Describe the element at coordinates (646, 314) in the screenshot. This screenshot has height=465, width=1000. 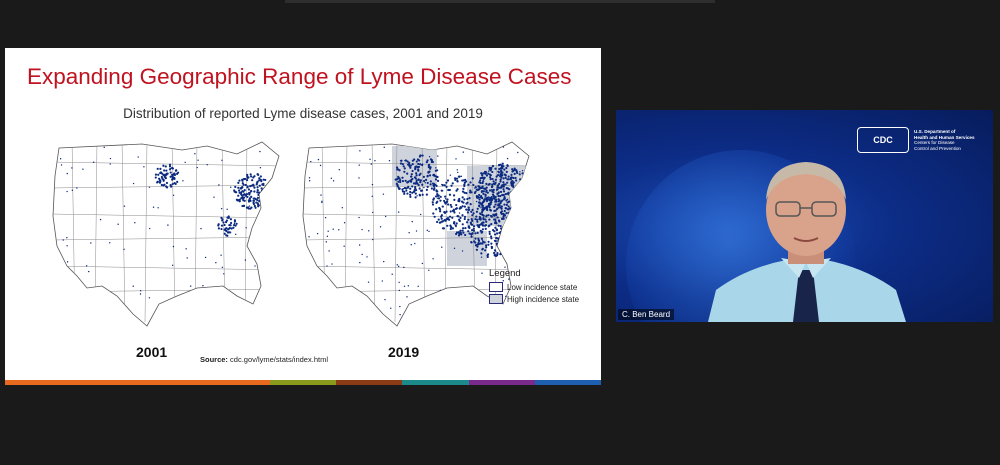
I see `participant-name-tag: C. Ben Beard` at that location.